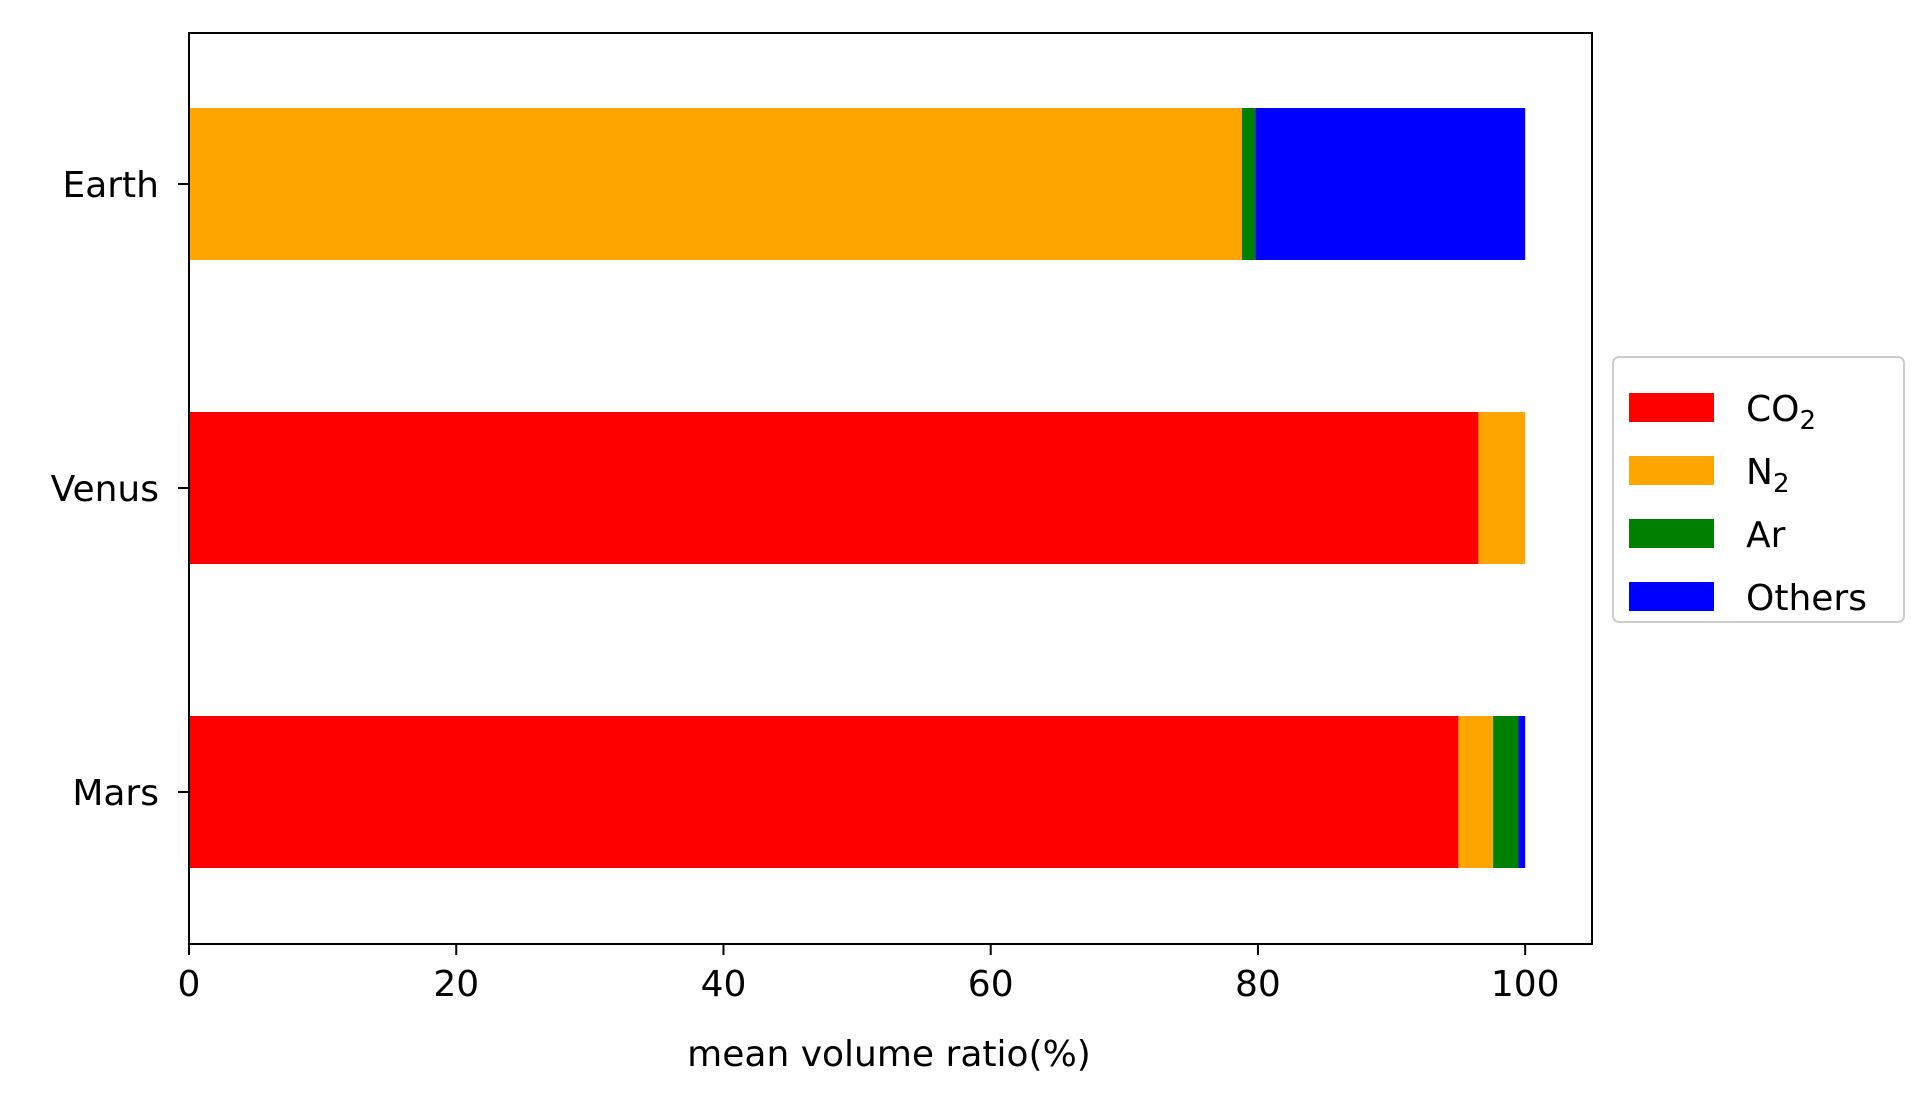 The height and width of the screenshot is (1099, 1923). Describe the element at coordinates (1522, 792) in the screenshot. I see `bar-mars-others` at that location.